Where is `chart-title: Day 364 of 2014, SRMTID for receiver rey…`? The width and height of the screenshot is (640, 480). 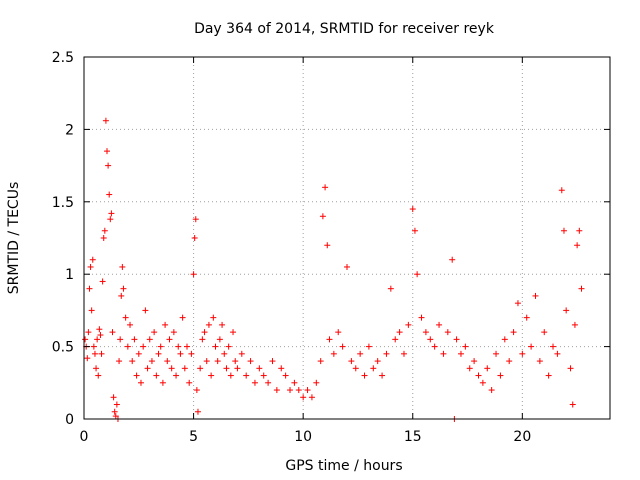 chart-title: Day 364 of 2014, SRMTID for receiver rey… is located at coordinates (344, 29).